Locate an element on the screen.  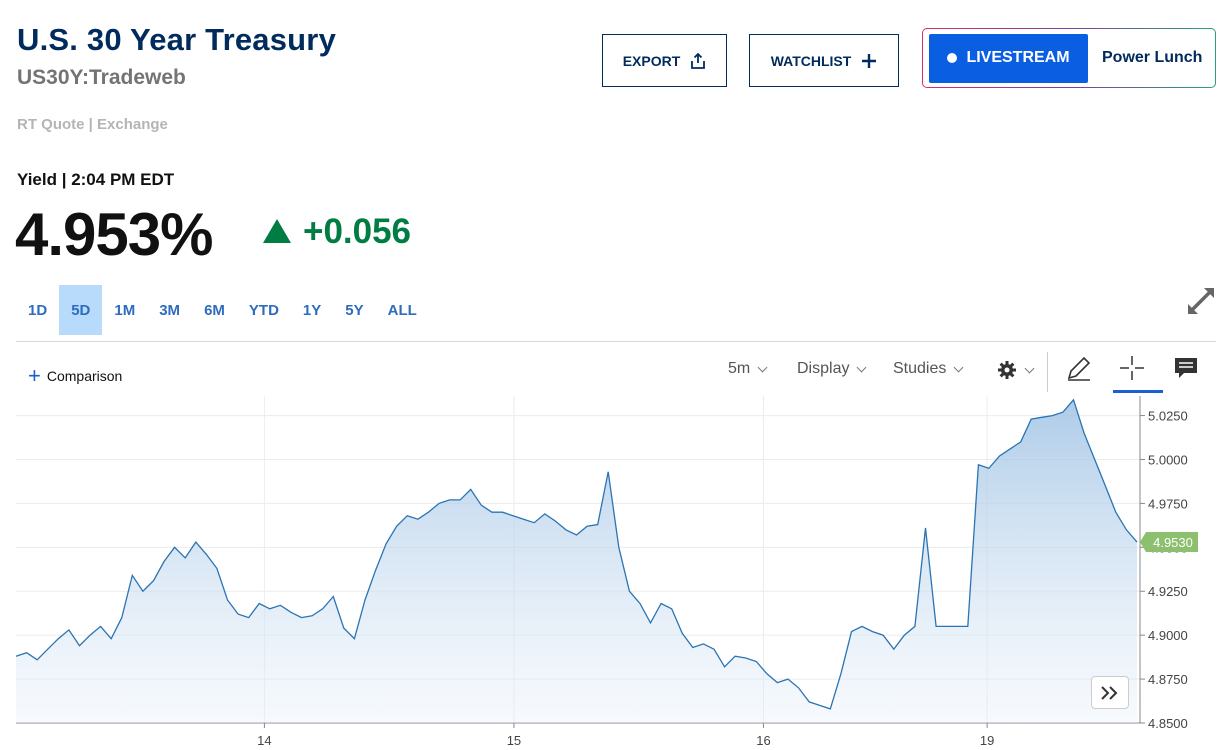
livestream-button: LIVESTREAM is located at coordinates (1008, 58).